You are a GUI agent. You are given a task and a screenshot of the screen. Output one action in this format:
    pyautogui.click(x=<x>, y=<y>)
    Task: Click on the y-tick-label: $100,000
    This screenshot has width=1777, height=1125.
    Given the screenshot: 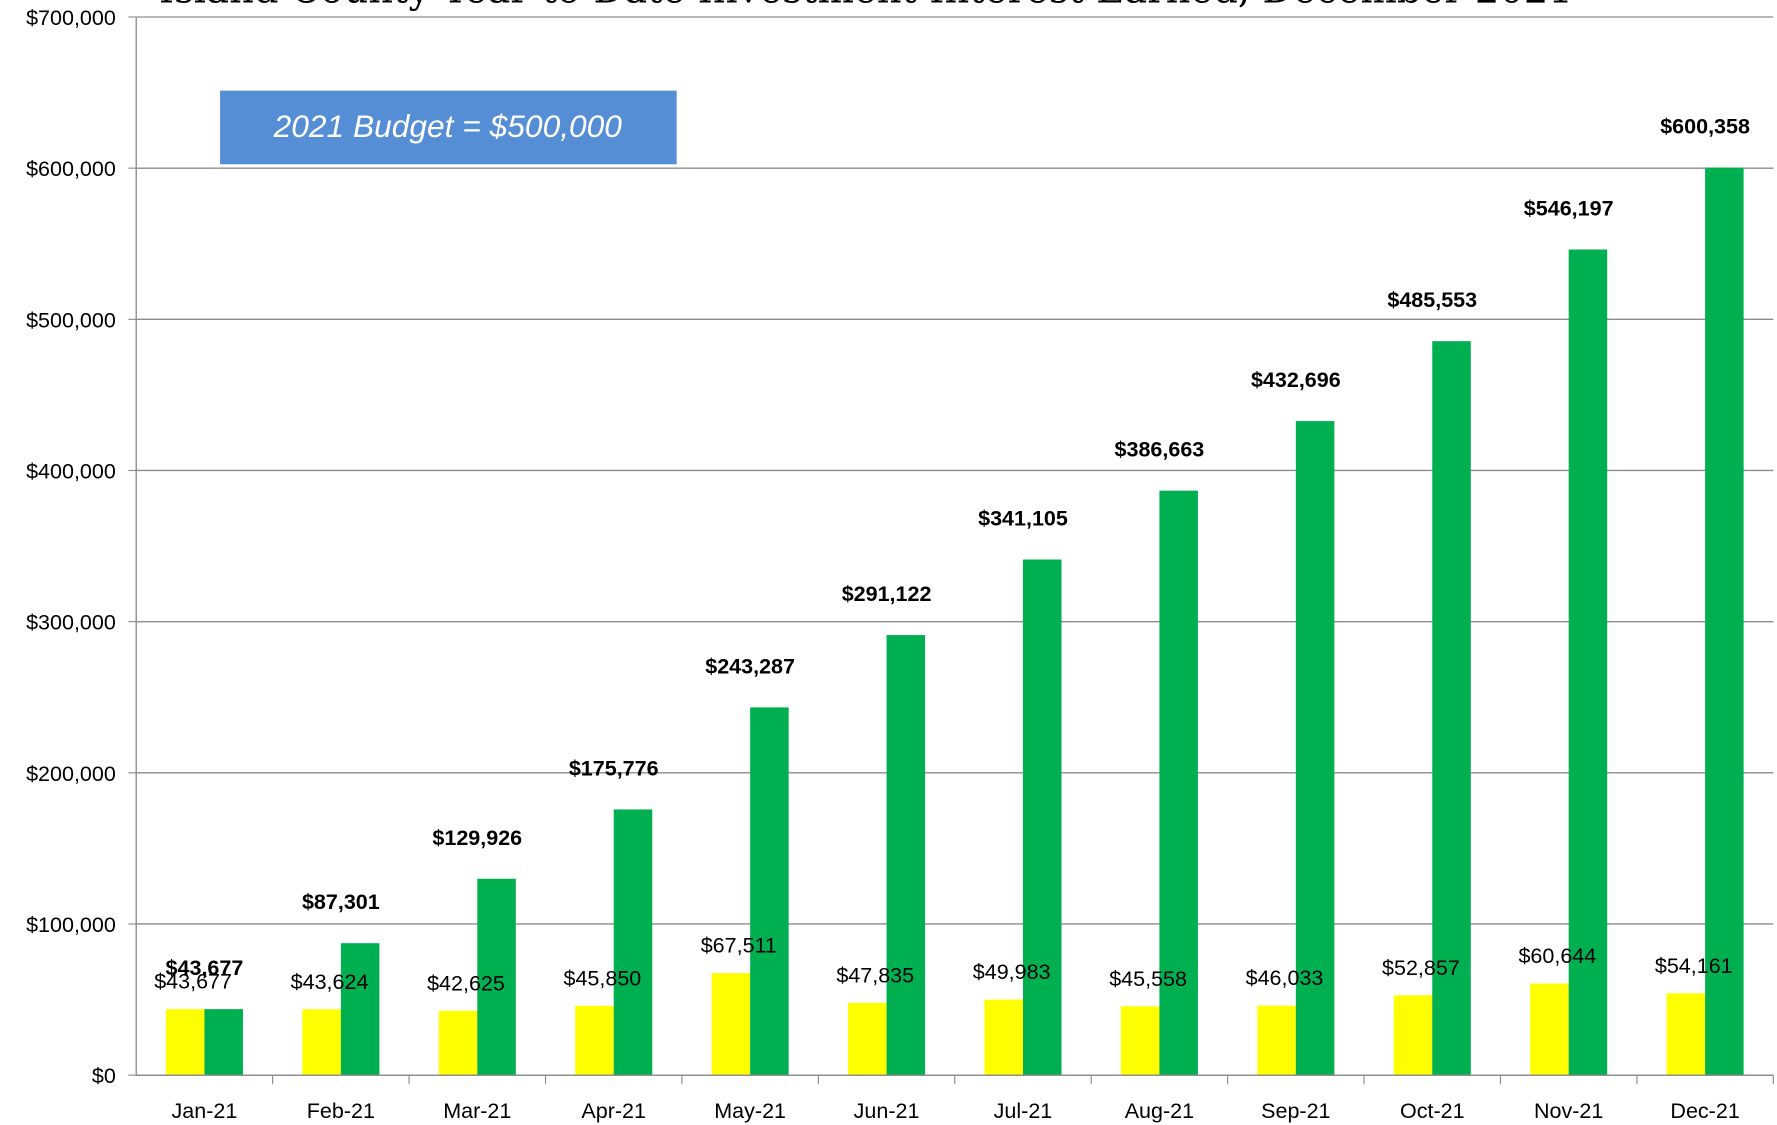 What is the action you would take?
    pyautogui.click(x=71, y=925)
    